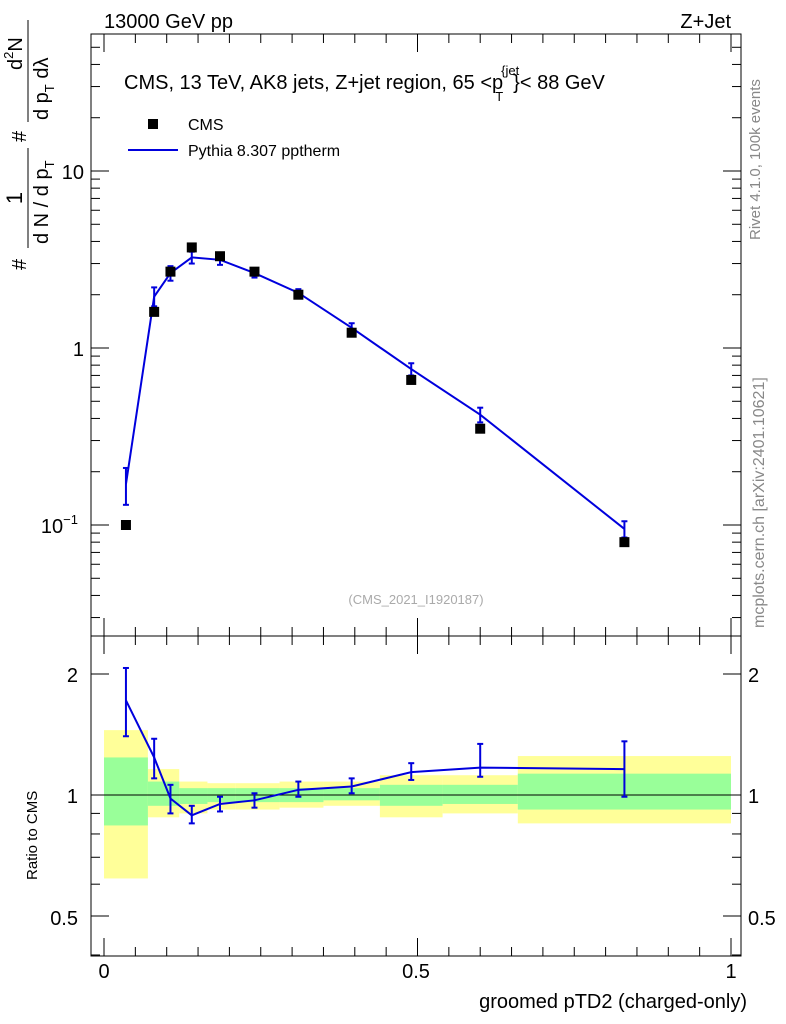 The height and width of the screenshot is (1024, 786). I want to click on ylabel-den2-sub: T, so click(49, 88).